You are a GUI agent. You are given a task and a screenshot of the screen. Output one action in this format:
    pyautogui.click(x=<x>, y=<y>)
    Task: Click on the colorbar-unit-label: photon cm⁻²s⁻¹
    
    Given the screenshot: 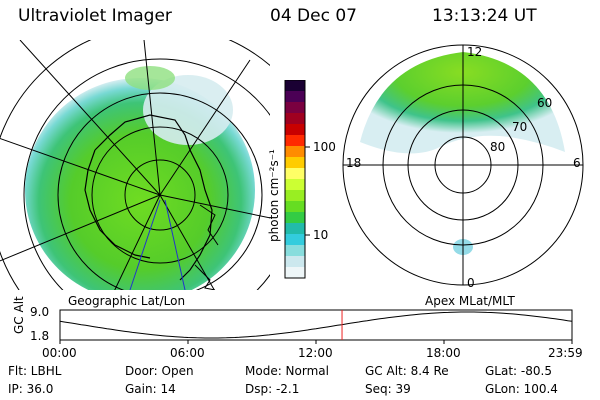 What is the action you would take?
    pyautogui.click(x=274, y=195)
    